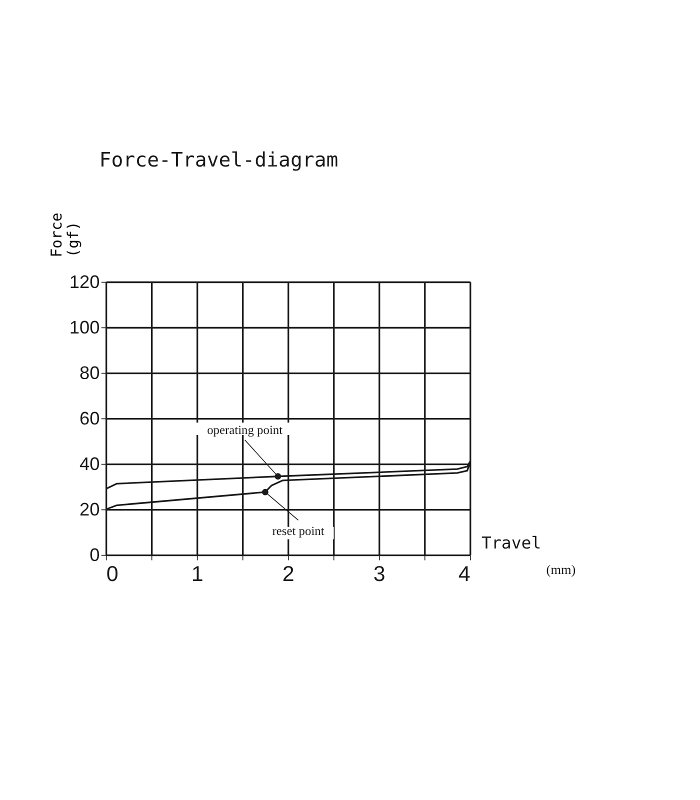  Describe the element at coordinates (298, 531) in the screenshot. I see `annotation: reset point` at that location.